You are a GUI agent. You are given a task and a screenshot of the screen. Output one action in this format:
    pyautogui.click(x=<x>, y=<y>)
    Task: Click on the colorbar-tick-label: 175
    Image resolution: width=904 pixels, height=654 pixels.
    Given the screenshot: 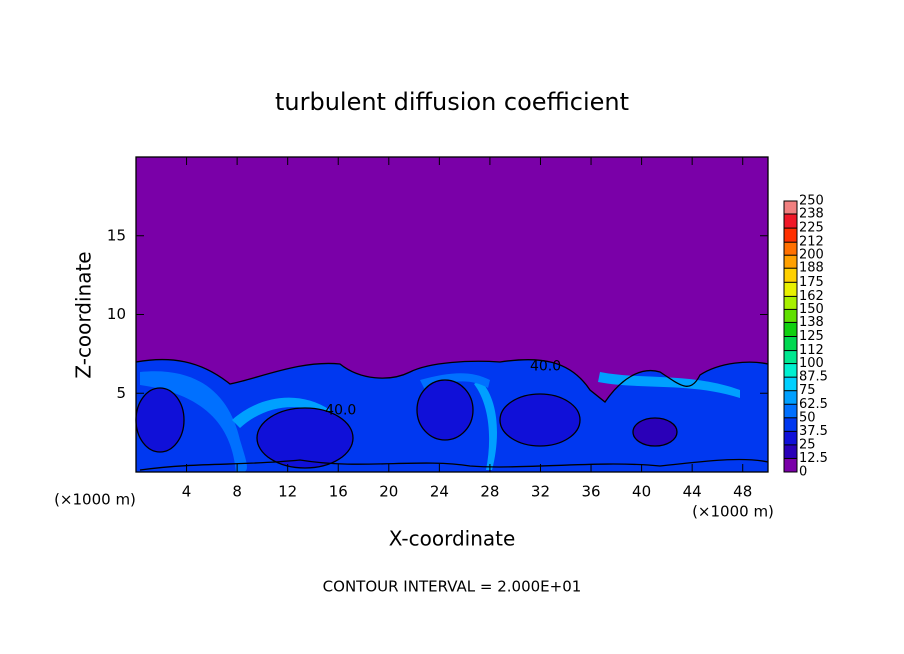 What is the action you would take?
    pyautogui.click(x=811, y=282)
    